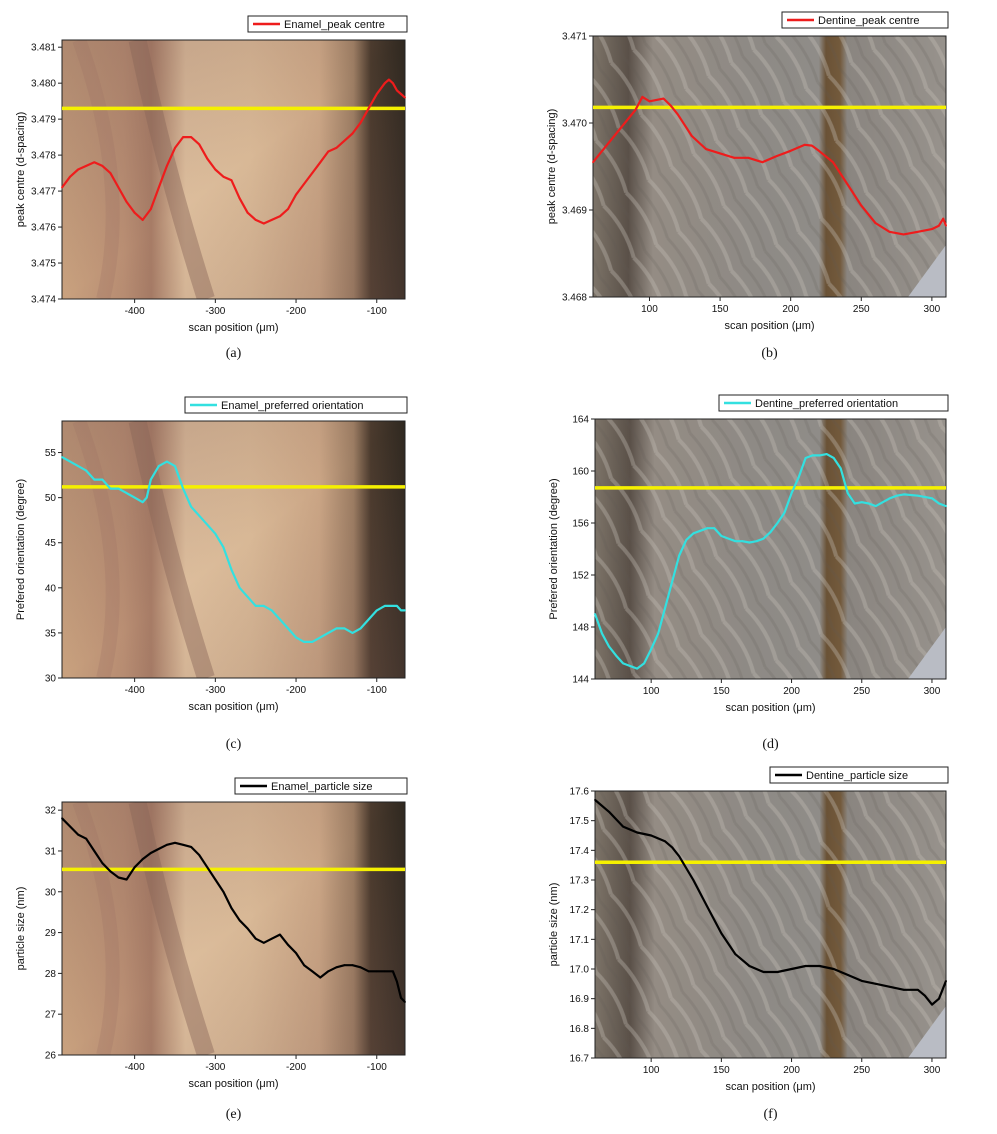  Describe the element at coordinates (574, 124) in the screenshot. I see `y-tick-label: 3.470` at that location.